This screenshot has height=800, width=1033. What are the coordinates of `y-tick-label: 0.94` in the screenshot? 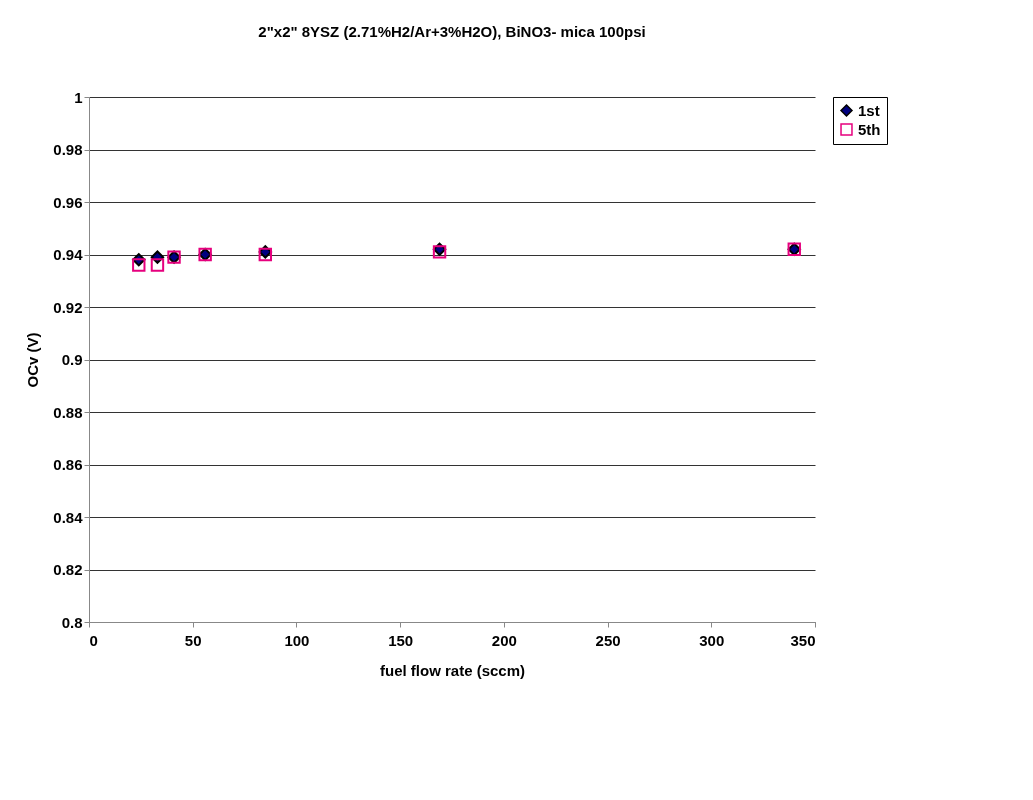 It's located at (68, 254).